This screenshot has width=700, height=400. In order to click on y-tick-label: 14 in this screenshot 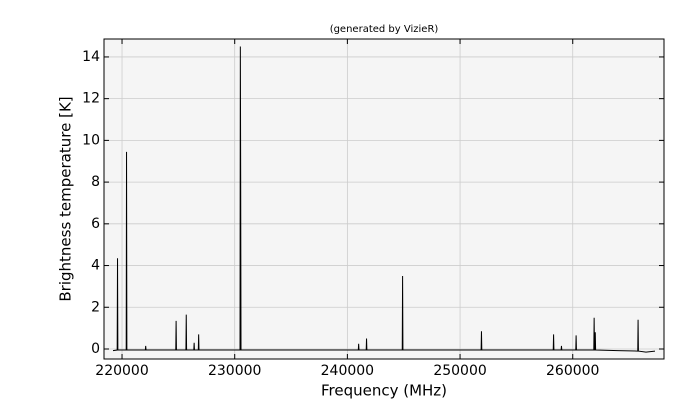, I will do `click(91, 57)`.